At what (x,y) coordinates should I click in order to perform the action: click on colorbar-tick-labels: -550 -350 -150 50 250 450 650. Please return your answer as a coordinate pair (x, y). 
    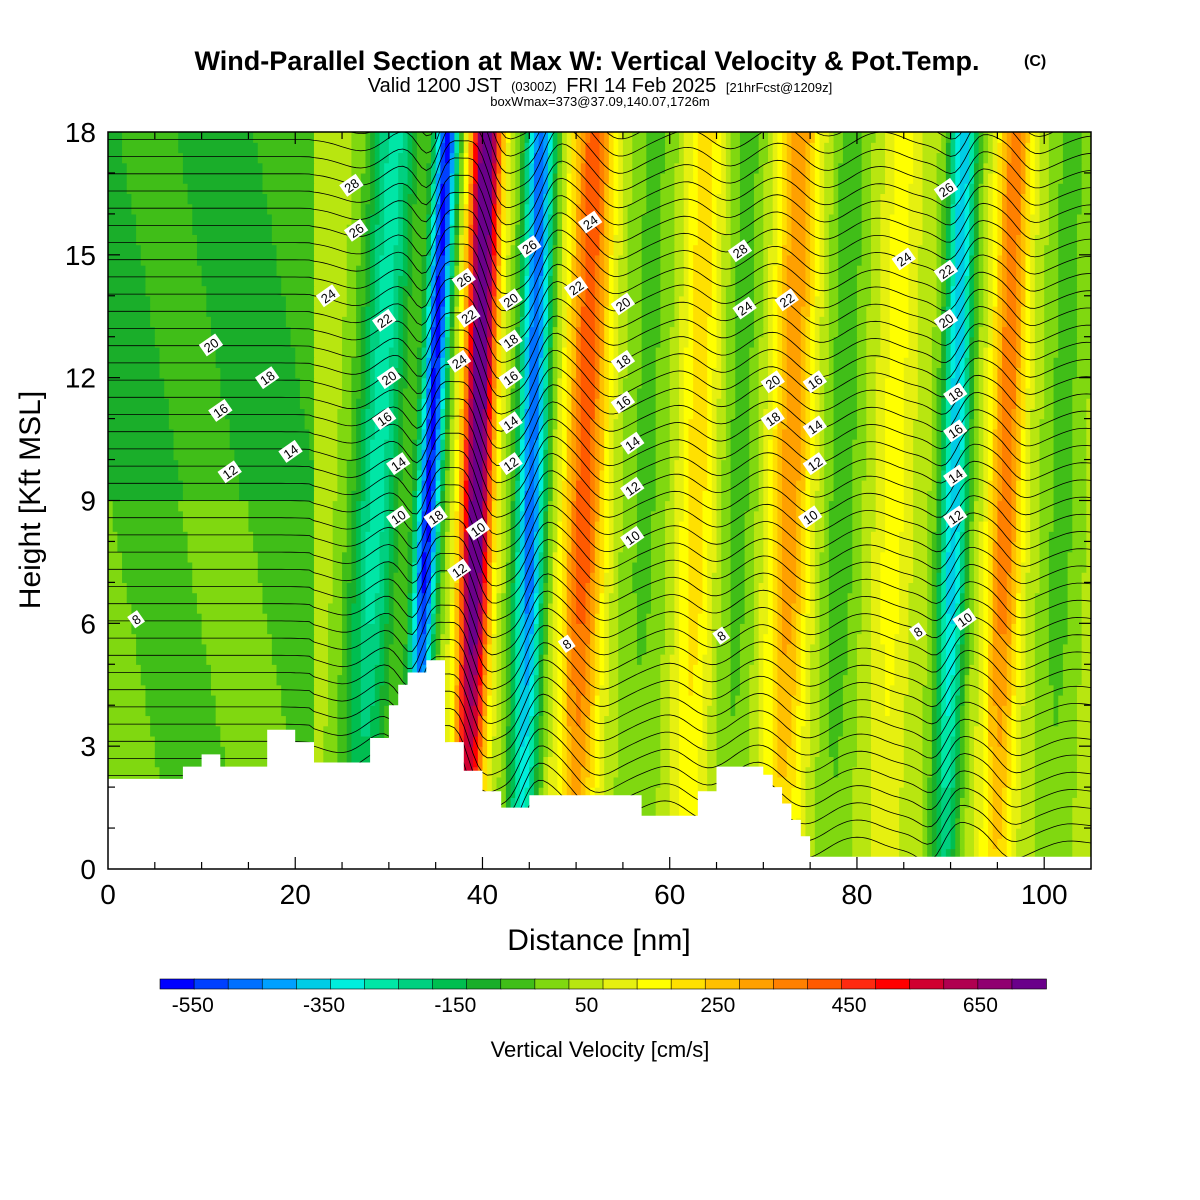
    Looking at the image, I should click on (585, 1005).